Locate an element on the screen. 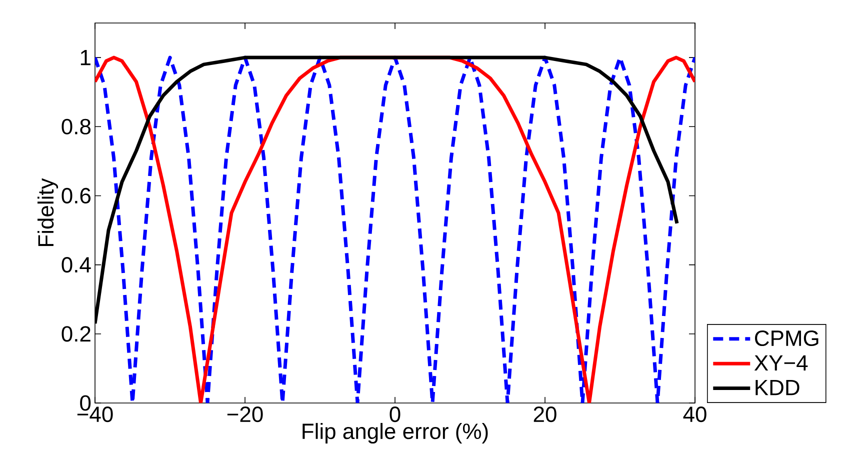 This screenshot has width=868, height=473. y-tick-label: 0.8 is located at coordinates (76, 126).